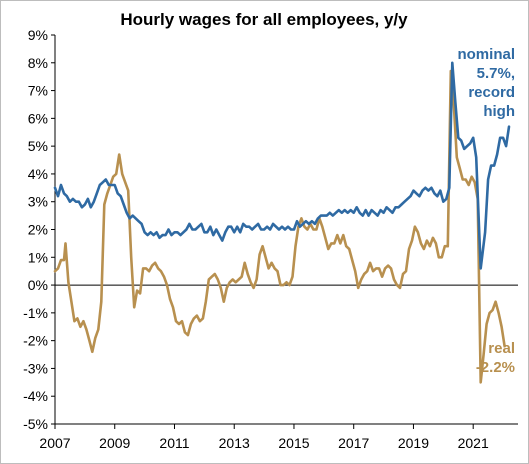  I want to click on y-tick-label: 6%, so click(38, 118).